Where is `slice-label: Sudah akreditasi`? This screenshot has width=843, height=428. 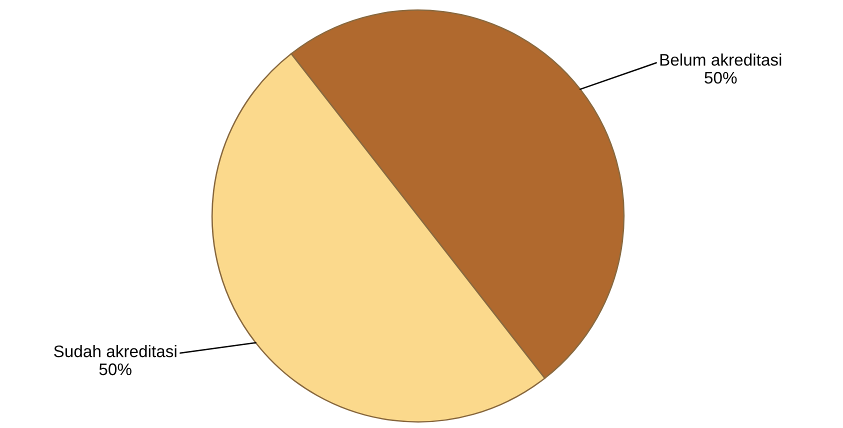
slice-label: Sudah akreditasi is located at coordinates (115, 351).